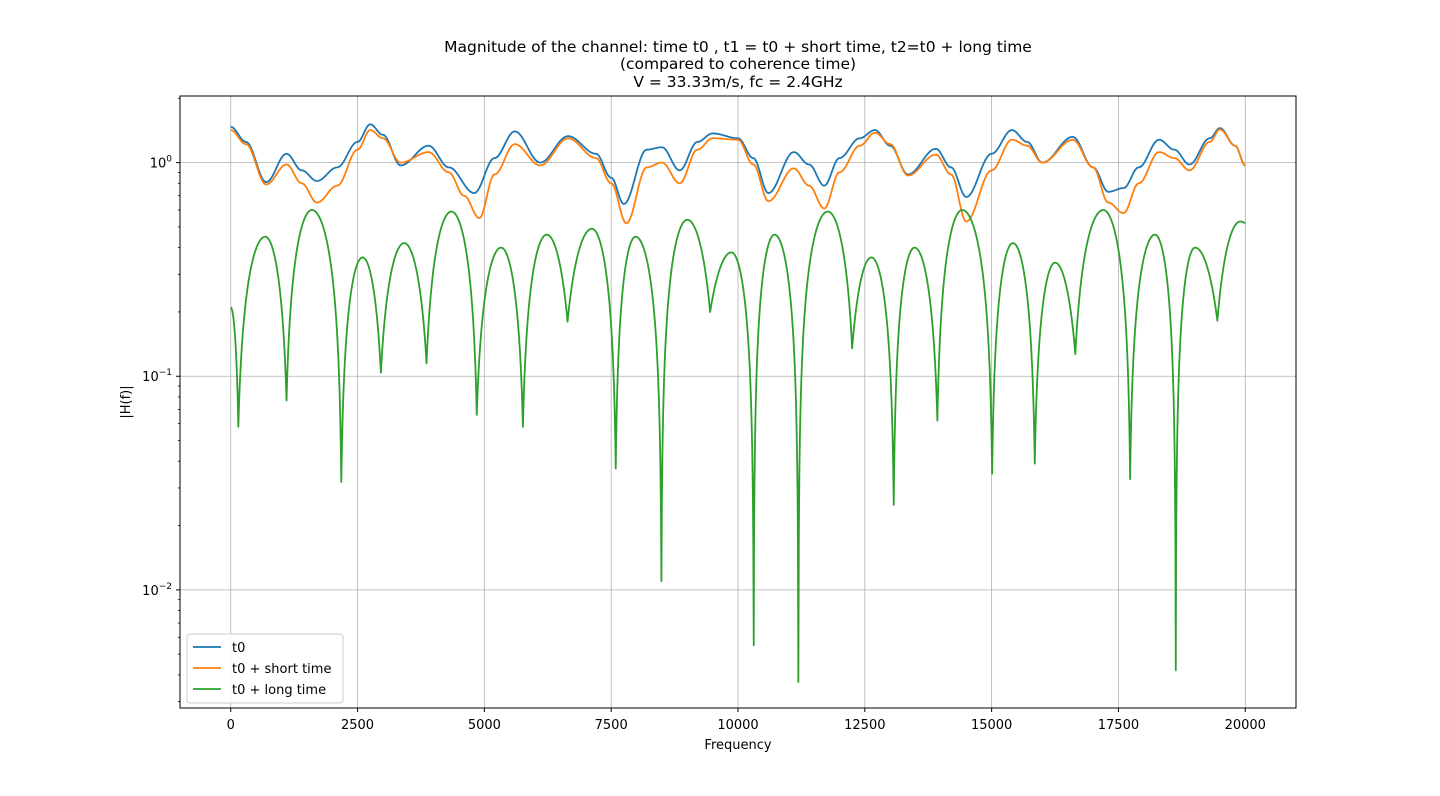 The image size is (1440, 796). I want to click on y-tick-label: 10⁻², so click(157, 590).